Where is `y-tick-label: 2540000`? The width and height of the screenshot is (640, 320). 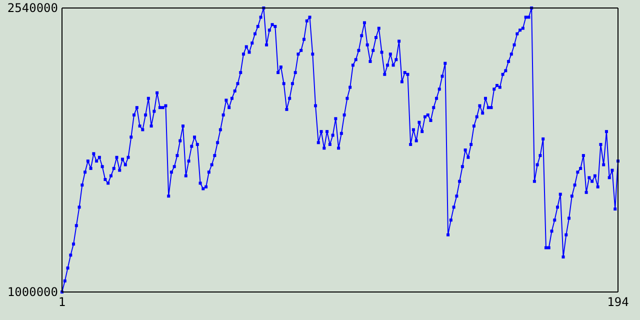
y-tick-label: 2540000 is located at coordinates (32, 8).